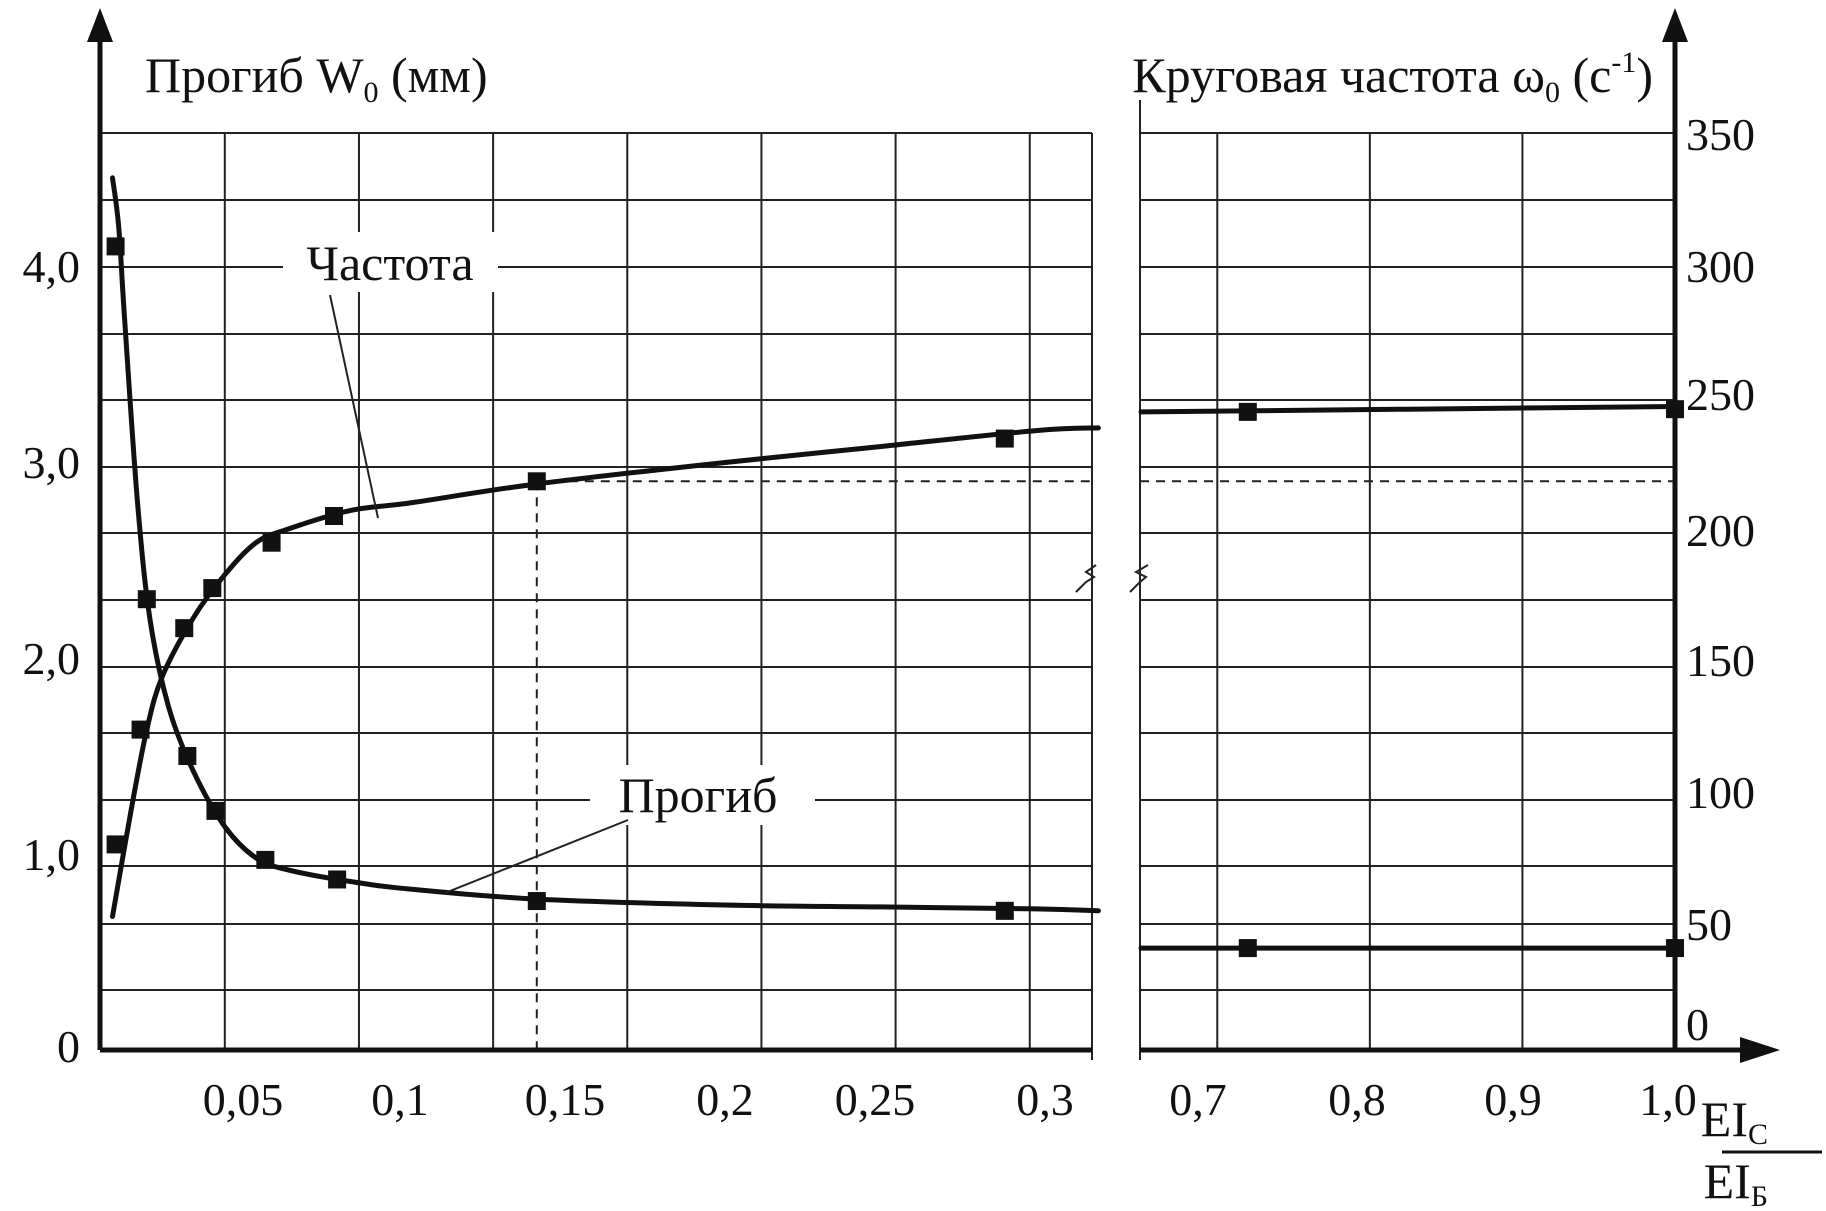  I want to click on x-tick-label: 0,25, so click(875, 1099).